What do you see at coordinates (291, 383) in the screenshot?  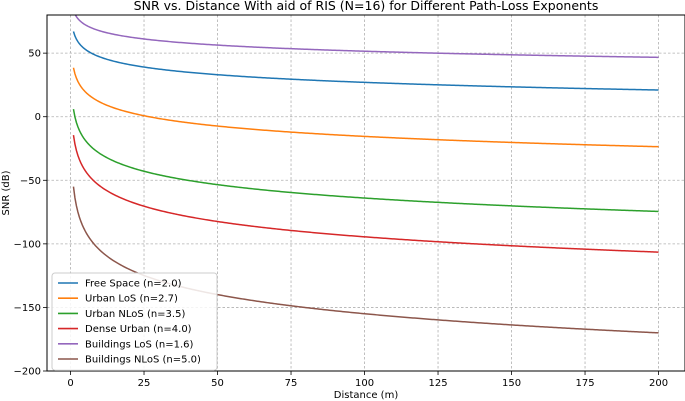 I see `x-tick-label: 75` at bounding box center [291, 383].